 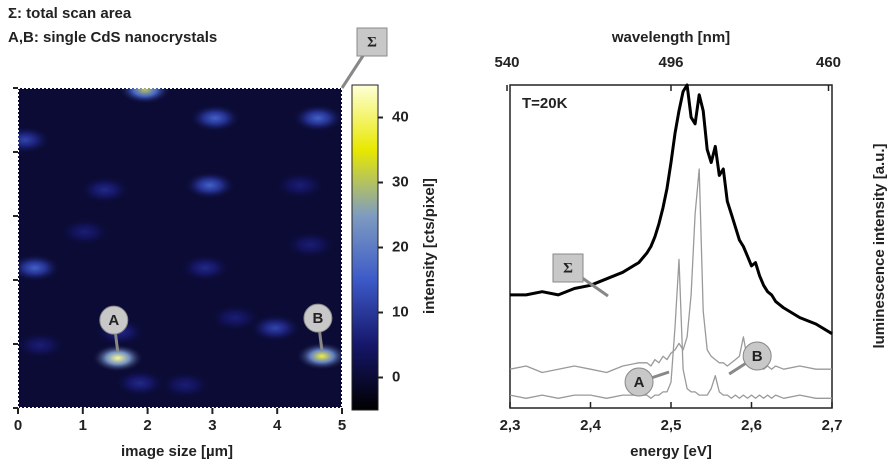 I want to click on x-axis-label: image size [µm], so click(x=177, y=451).